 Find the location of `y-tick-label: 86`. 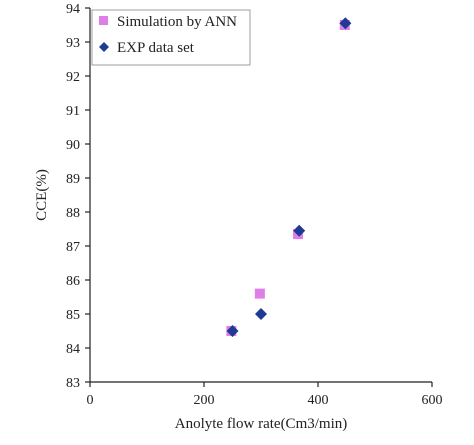

y-tick-label: 86 is located at coordinates (73, 281).